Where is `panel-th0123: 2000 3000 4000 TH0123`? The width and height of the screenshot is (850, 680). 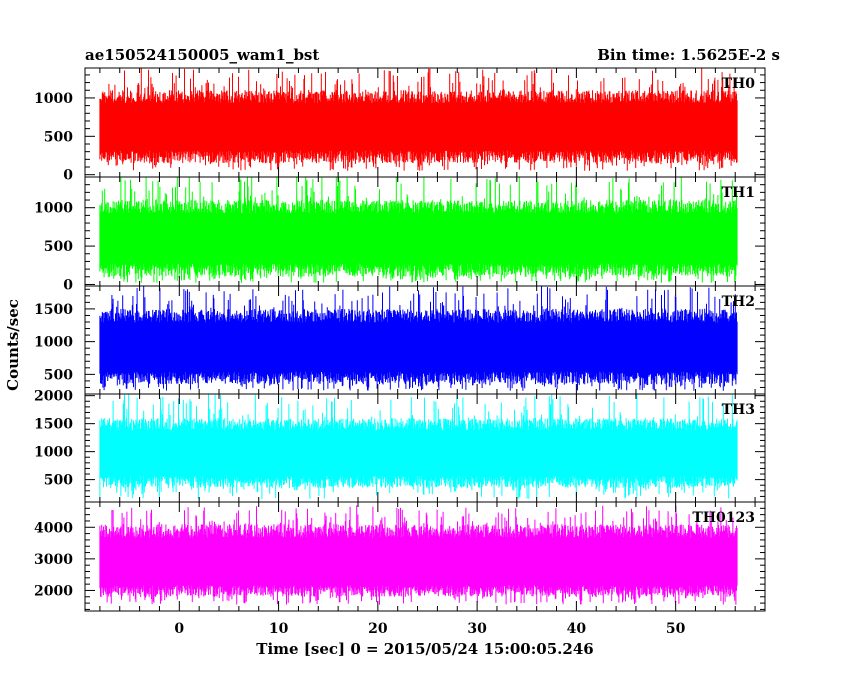
panel-th0123: 2000 3000 4000 TH0123 is located at coordinates (400, 556).